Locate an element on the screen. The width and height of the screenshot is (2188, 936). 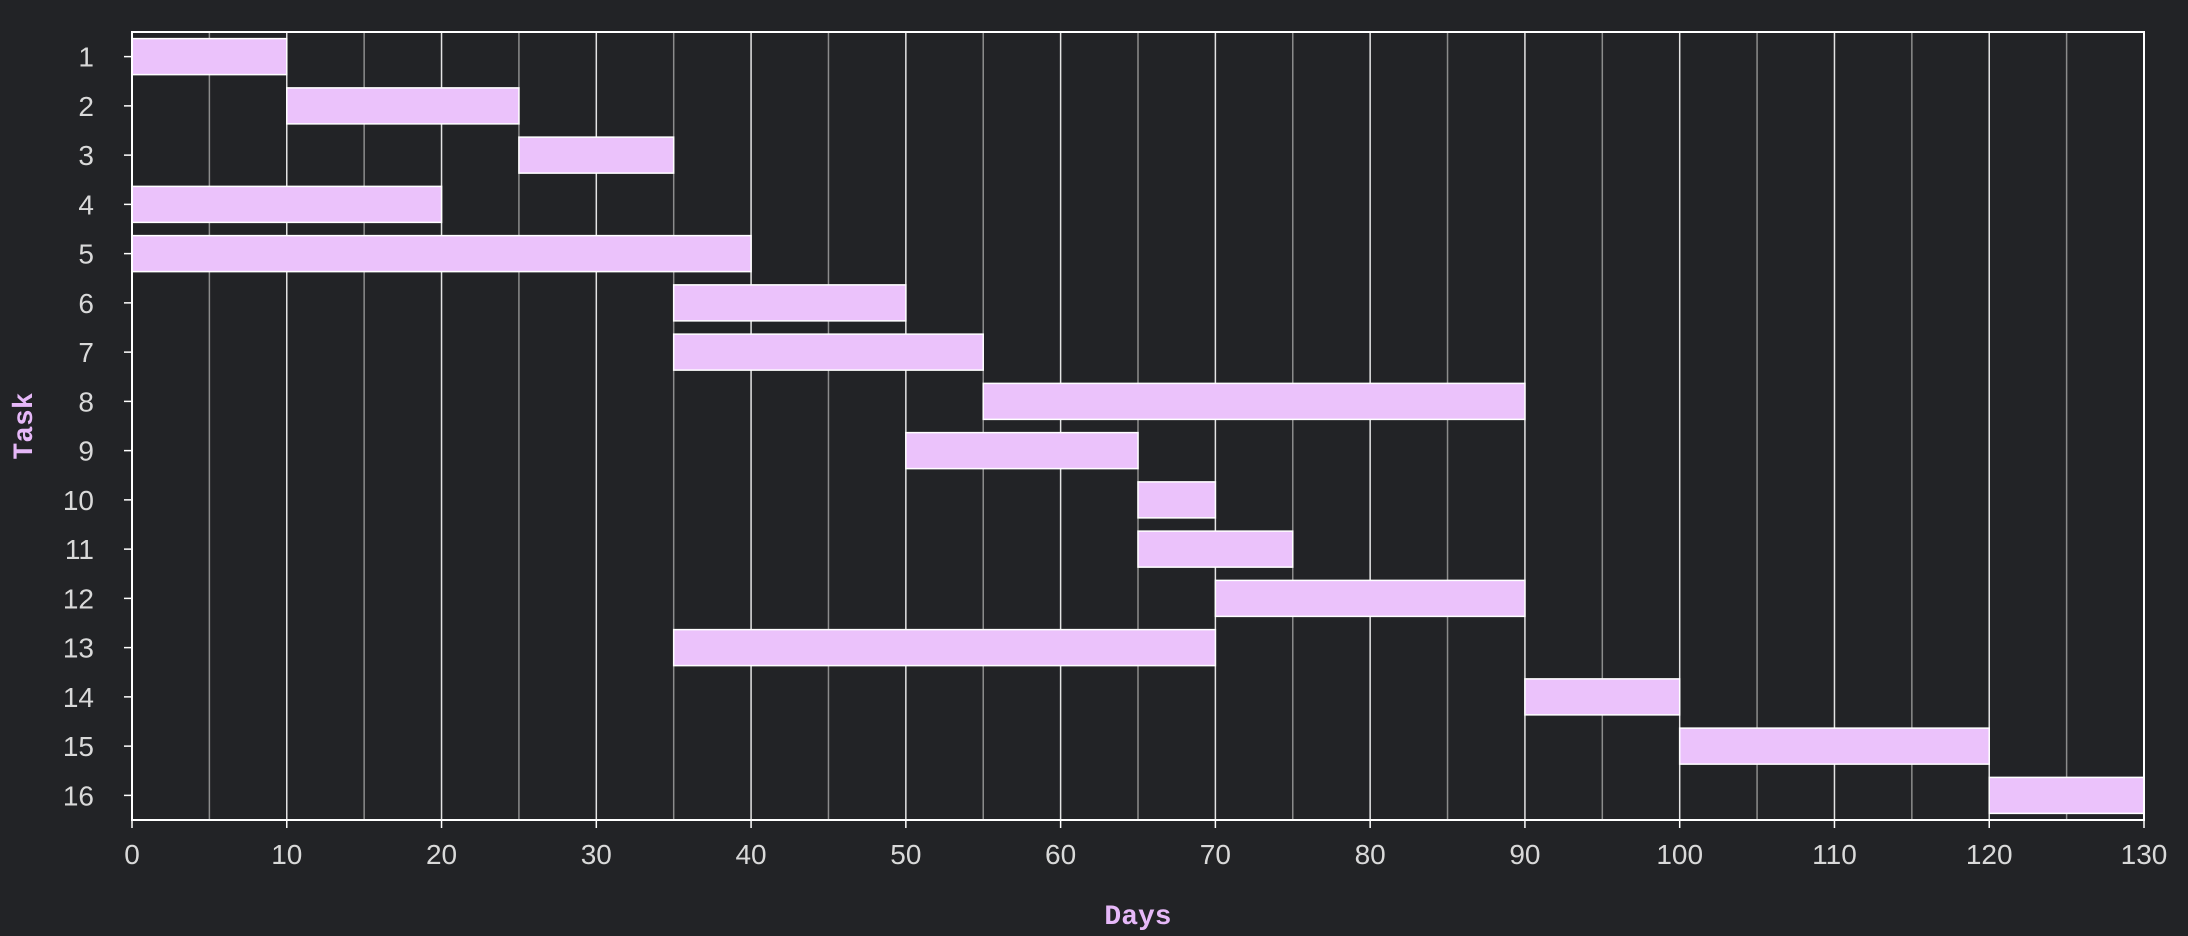
y-tick-label: 12 is located at coordinates (78, 598).